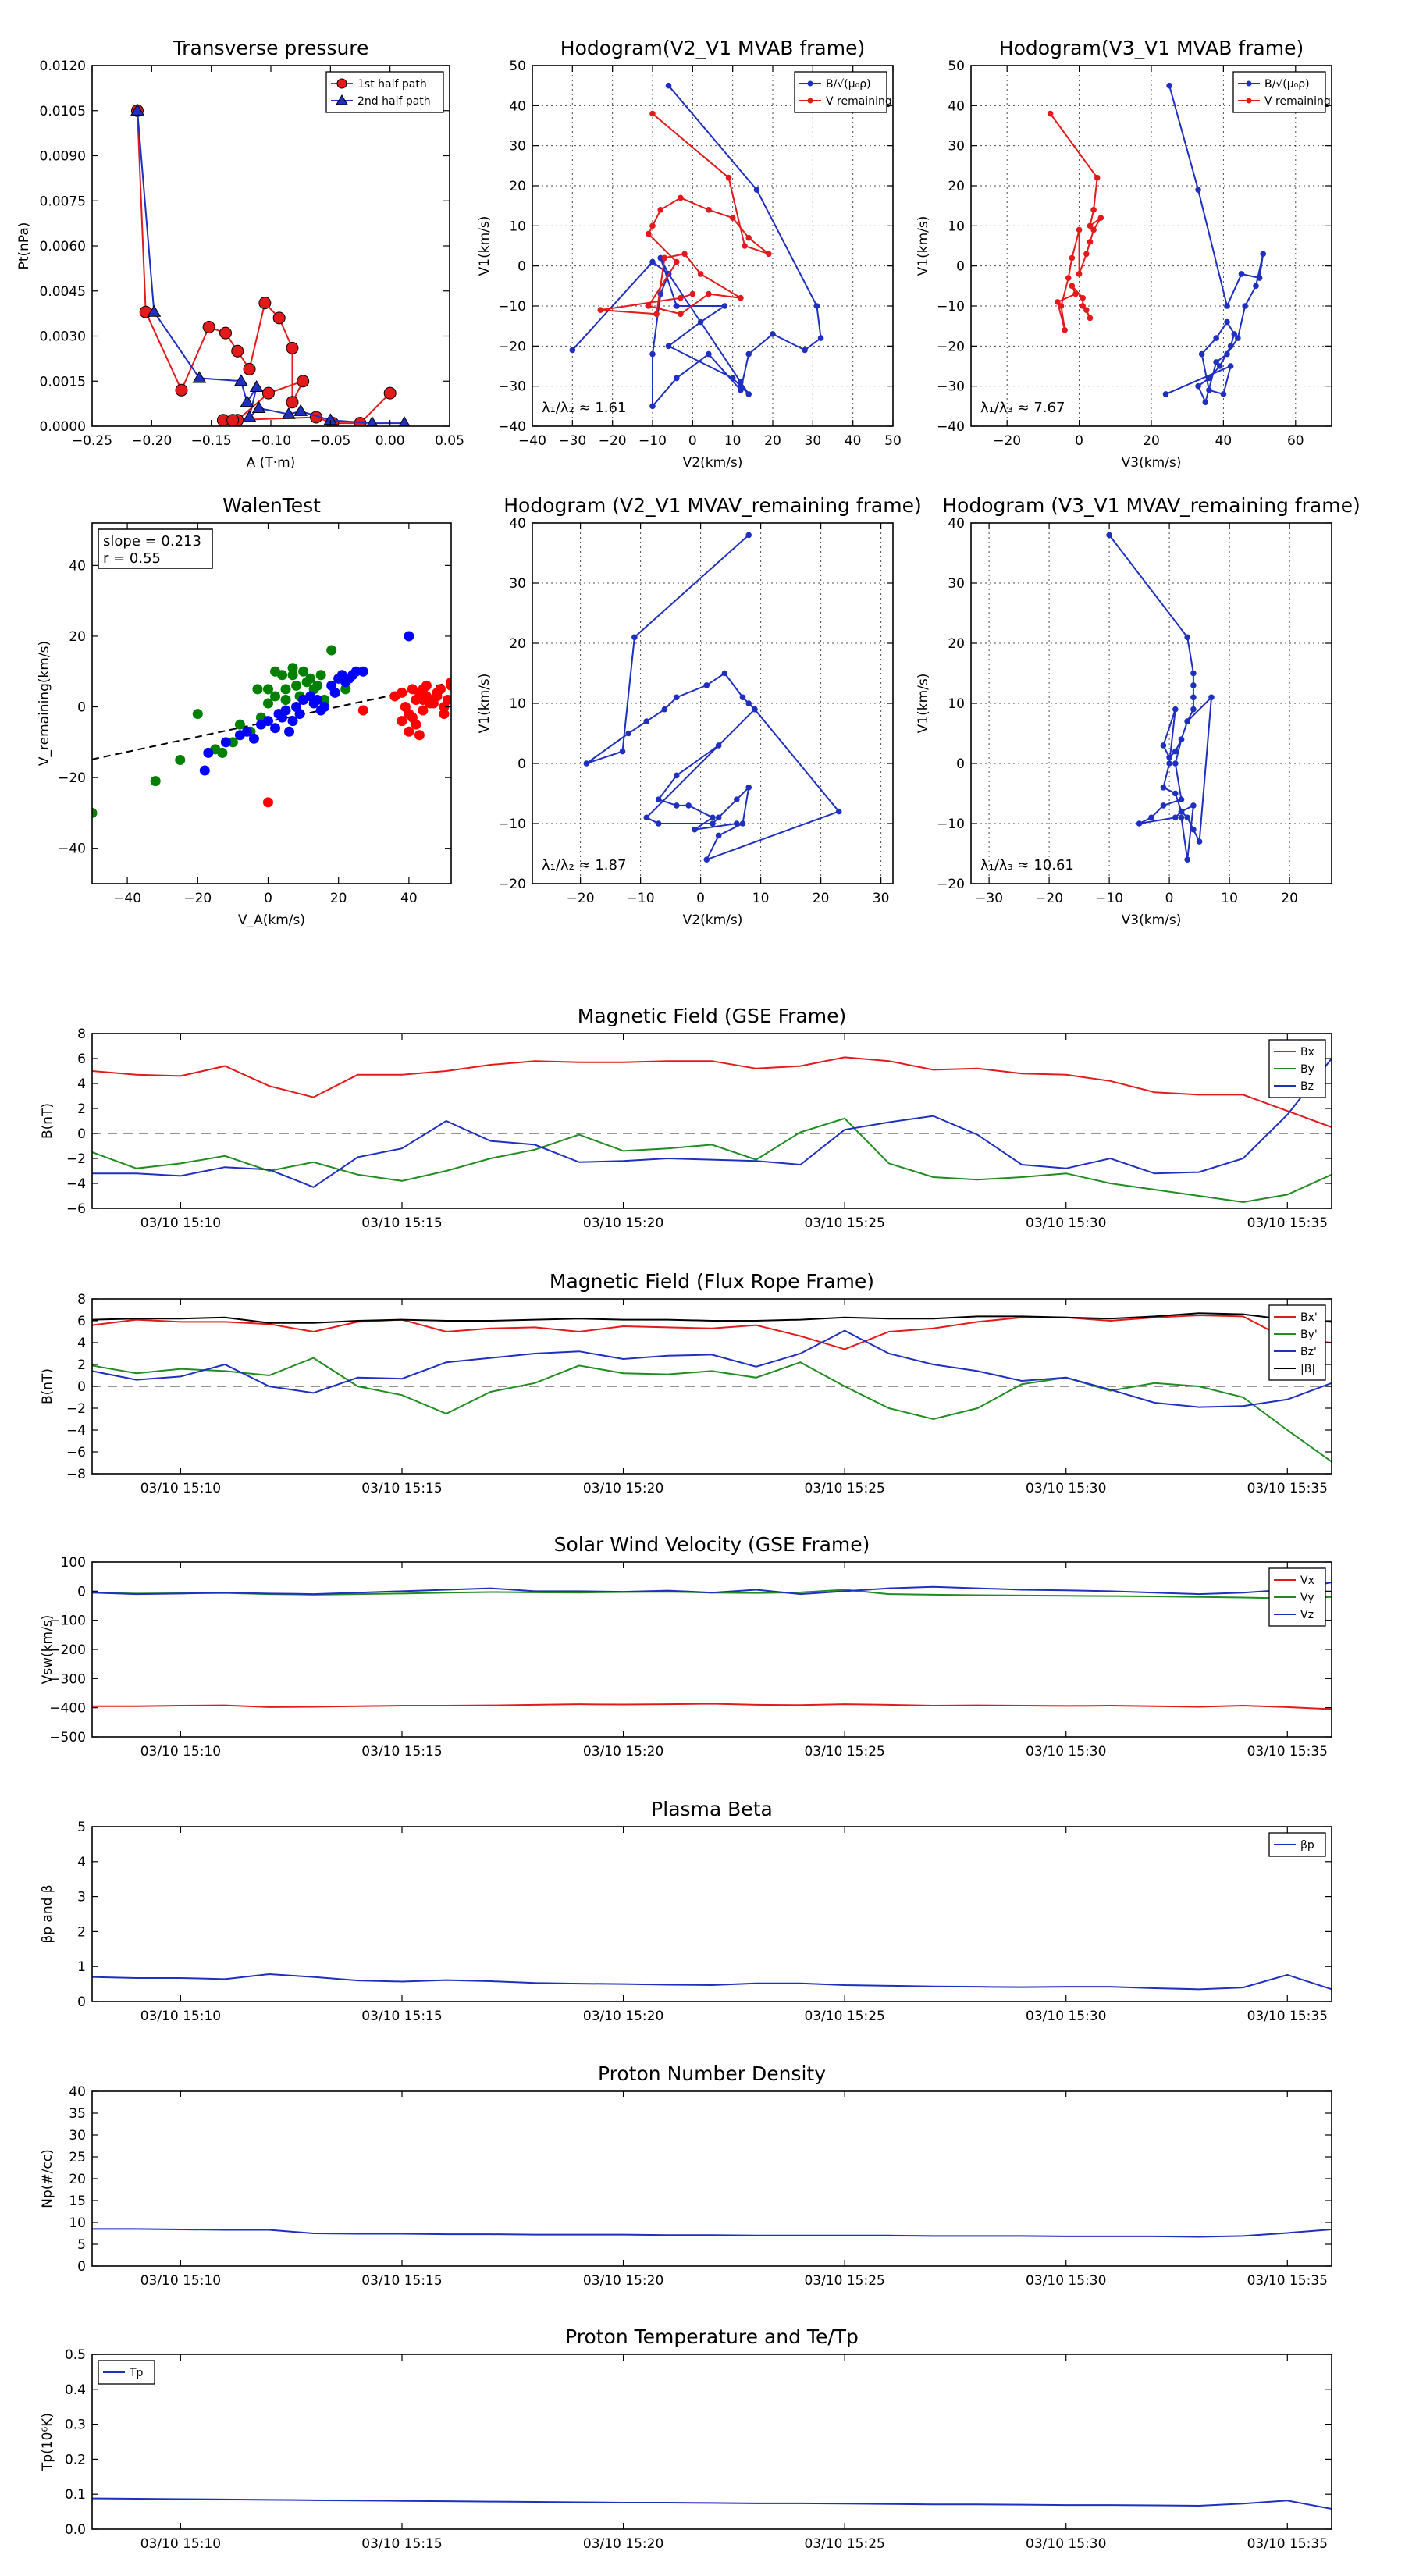 The height and width of the screenshot is (2576, 1405). I want to click on y-tick-label: 35, so click(77, 2114).